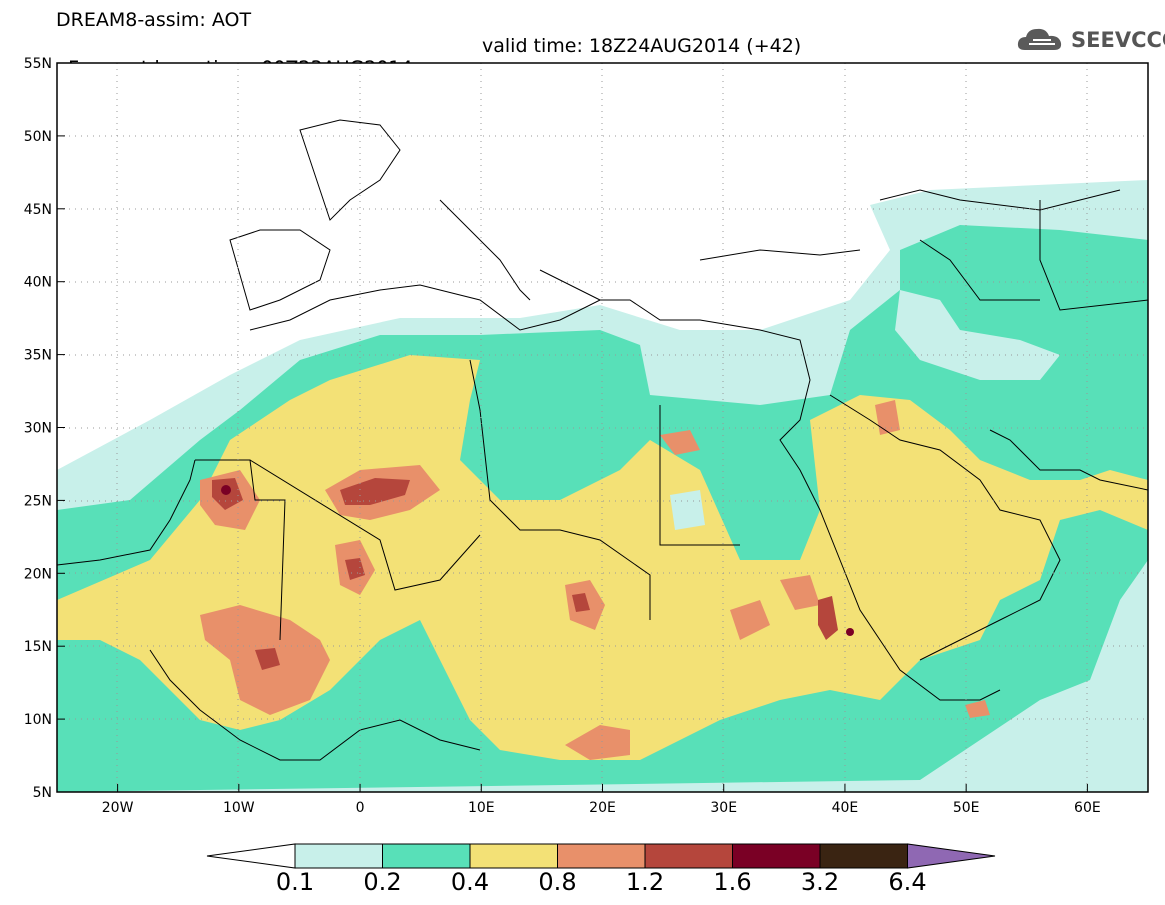 The image size is (1165, 905). What do you see at coordinates (360, 808) in the screenshot?
I see `lon-label: 0` at bounding box center [360, 808].